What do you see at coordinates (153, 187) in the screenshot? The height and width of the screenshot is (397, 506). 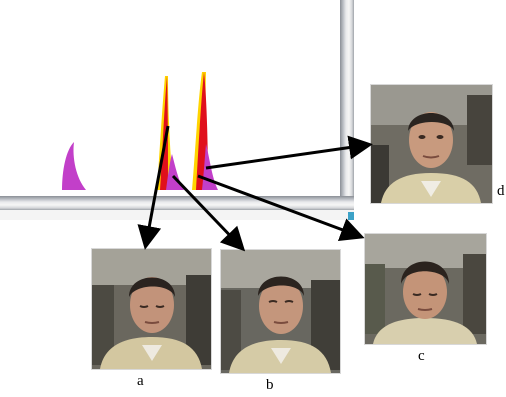 I see `arrow-to-a` at bounding box center [153, 187].